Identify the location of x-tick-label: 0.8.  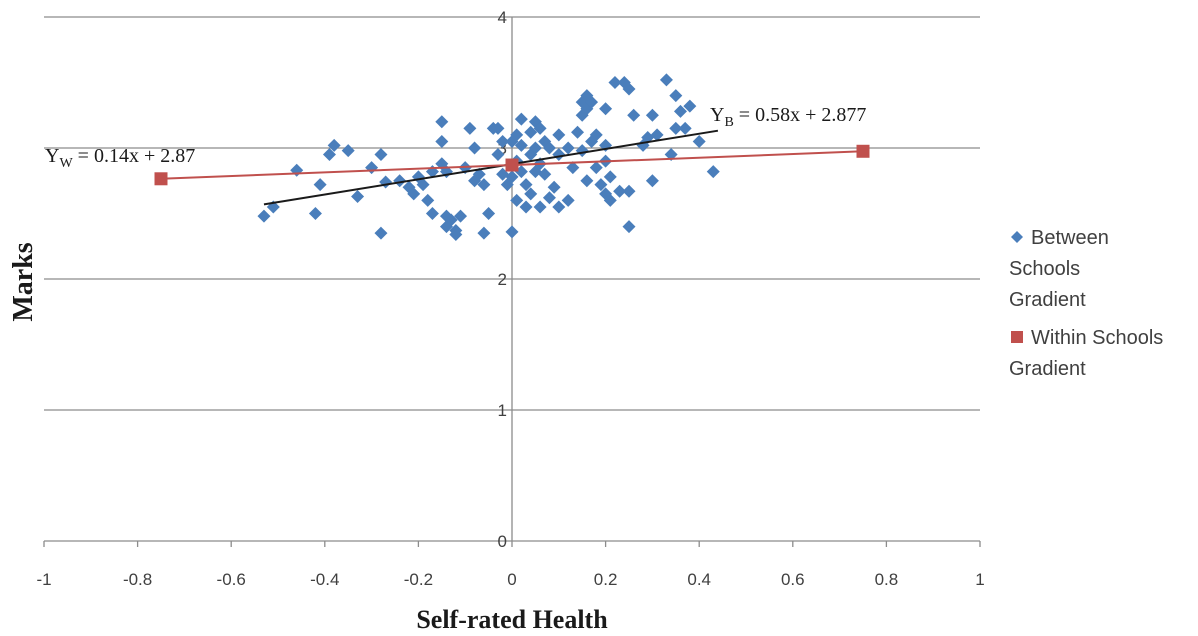
(887, 579).